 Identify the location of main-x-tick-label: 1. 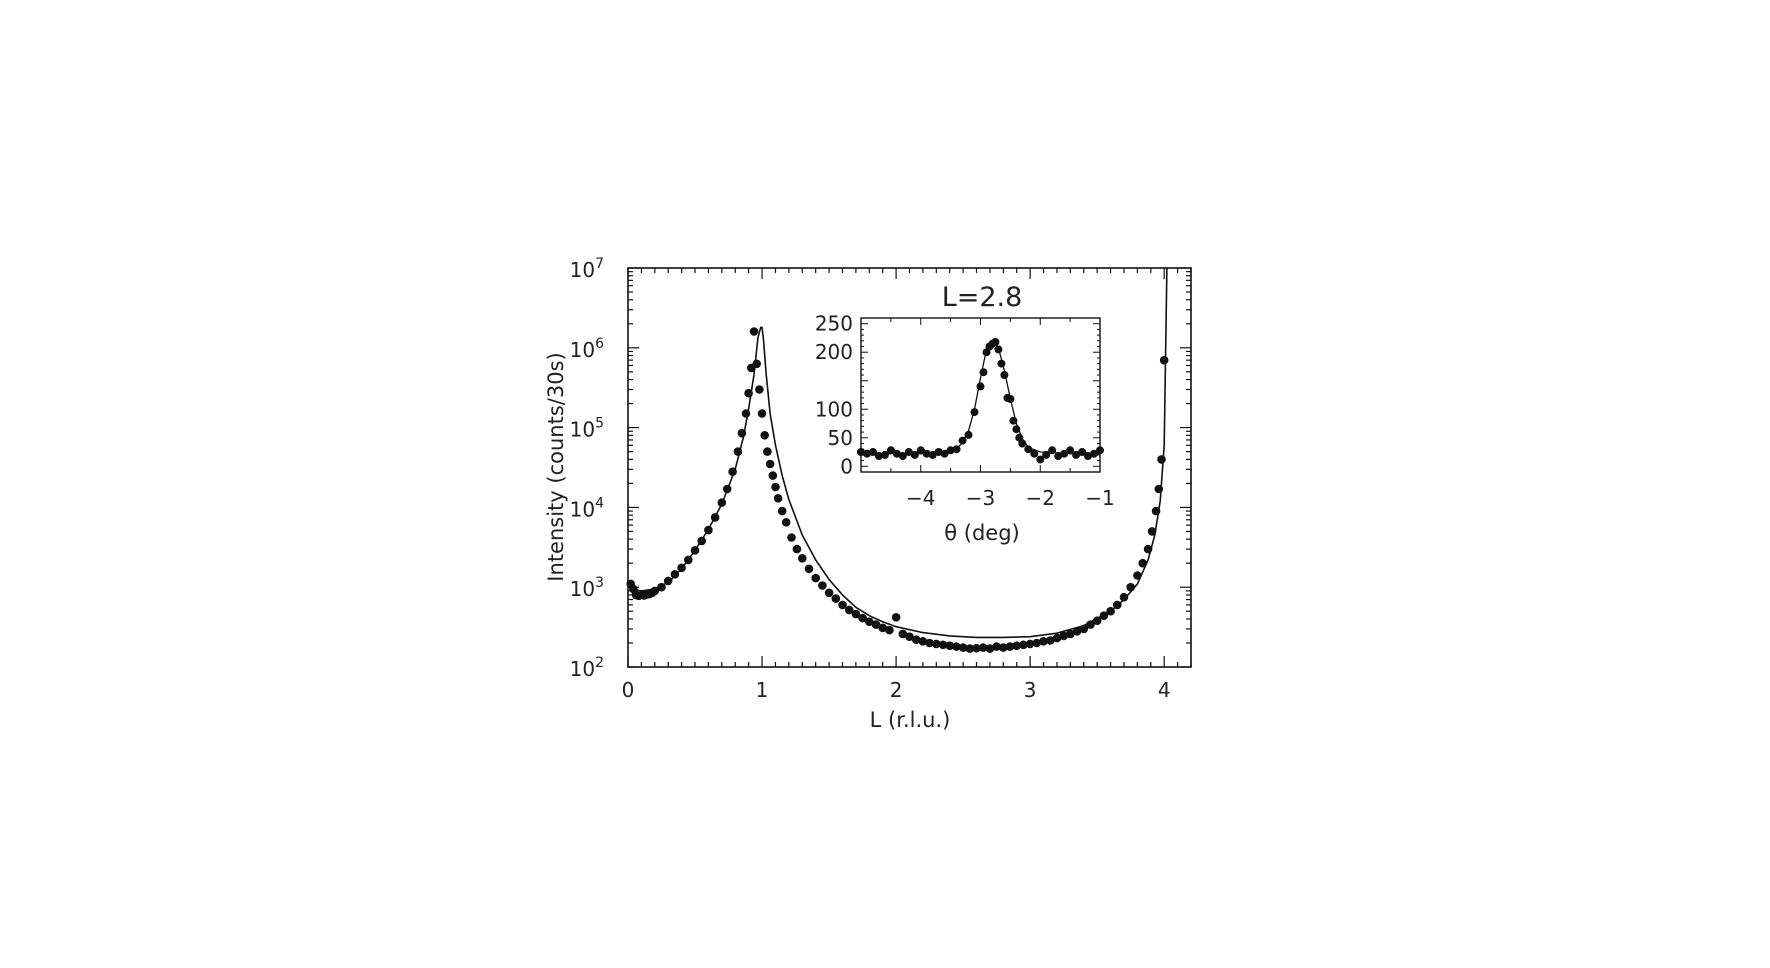
(762, 690).